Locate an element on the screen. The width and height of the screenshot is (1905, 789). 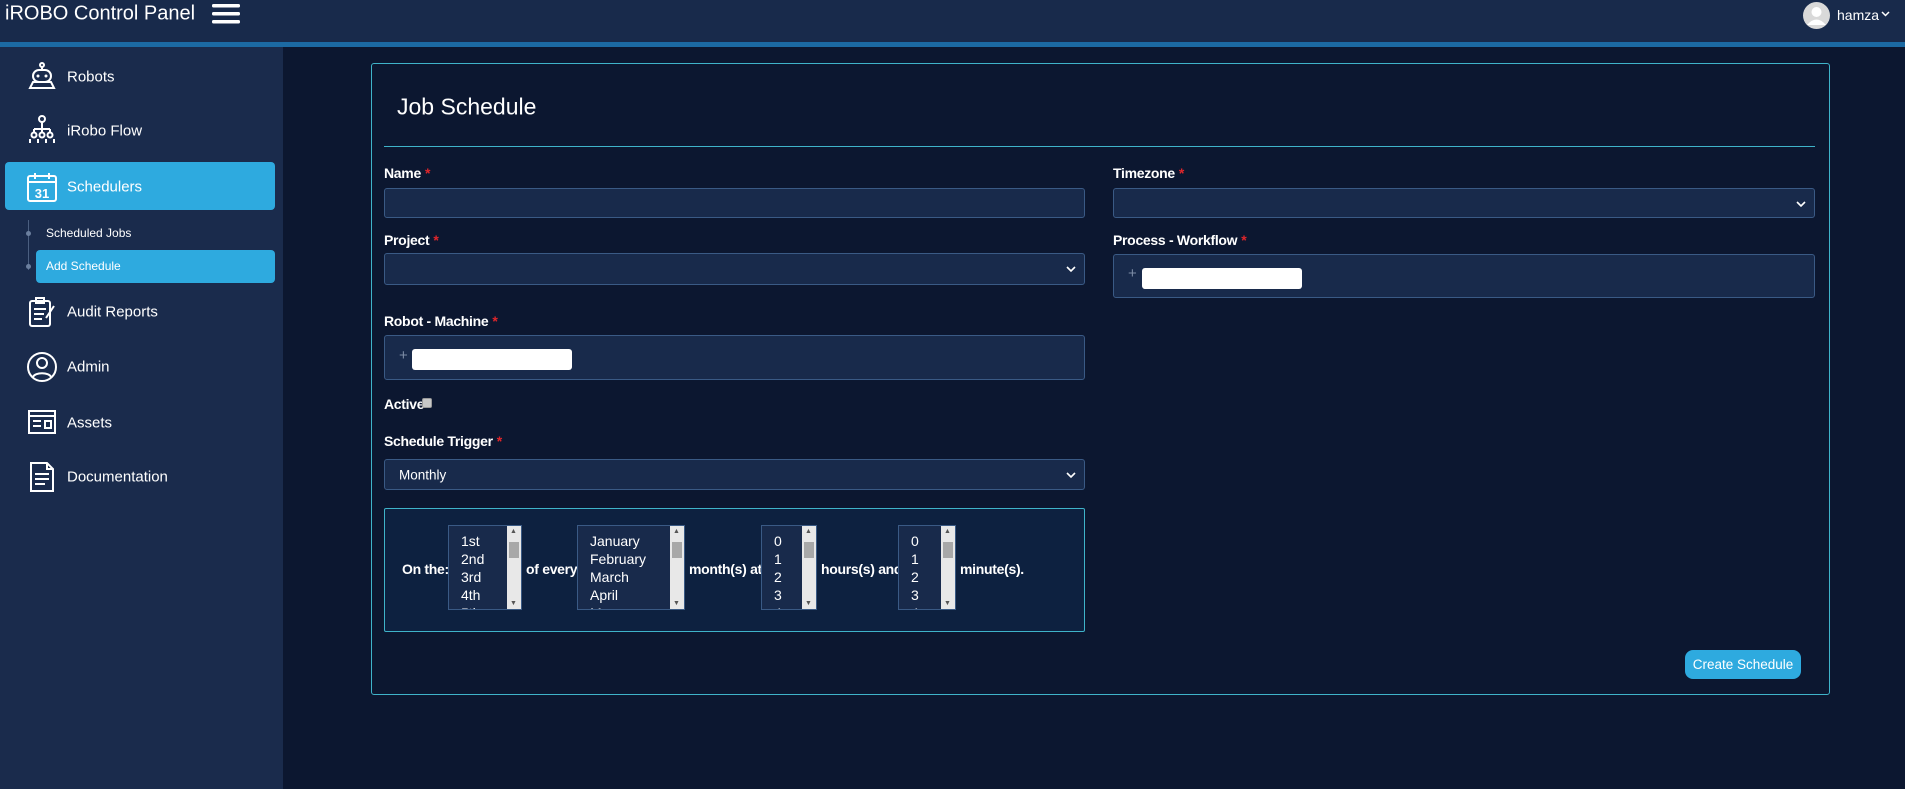
trigger-value: Monthly is located at coordinates (423, 475).